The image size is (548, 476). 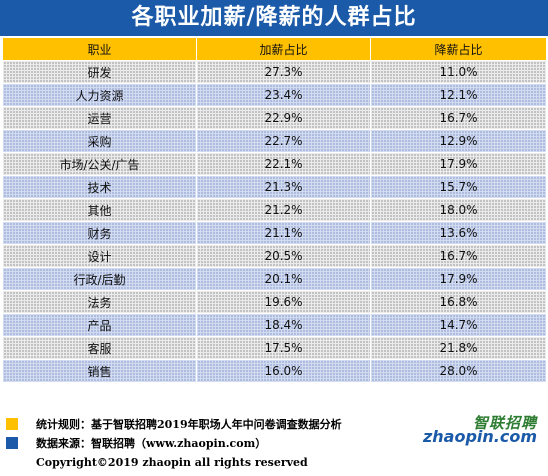 I want to click on occupation-cell: 客服, so click(x=99, y=348).